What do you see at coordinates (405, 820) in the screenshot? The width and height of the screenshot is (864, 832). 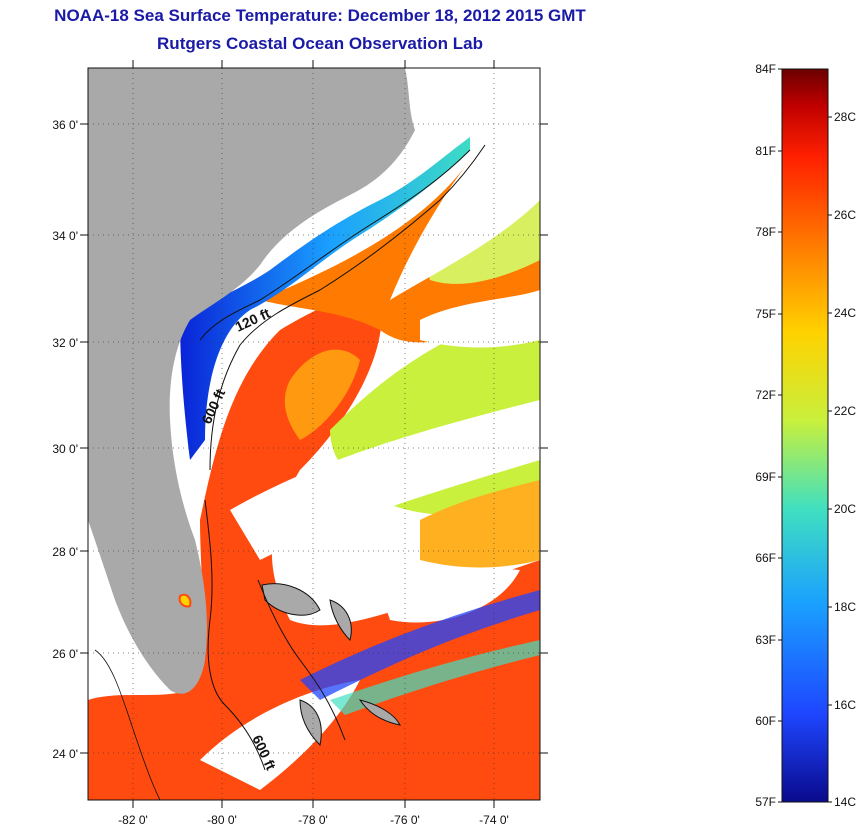 I see `lon-label-76: -76 0'` at bounding box center [405, 820].